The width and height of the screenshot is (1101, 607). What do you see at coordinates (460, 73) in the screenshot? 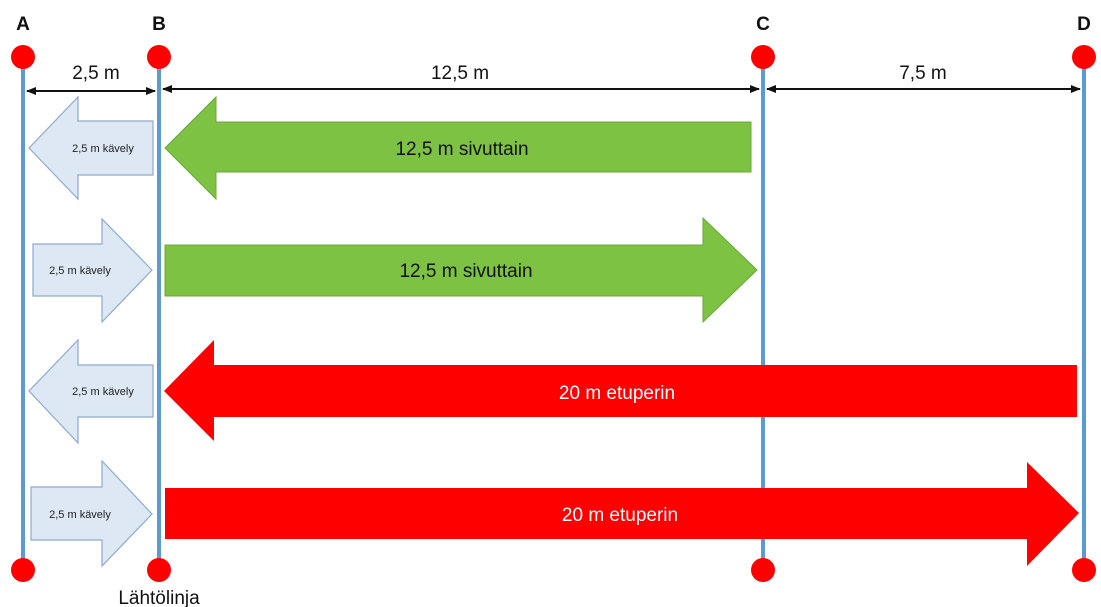
I see `distance-label-bc: 12,5 m` at bounding box center [460, 73].